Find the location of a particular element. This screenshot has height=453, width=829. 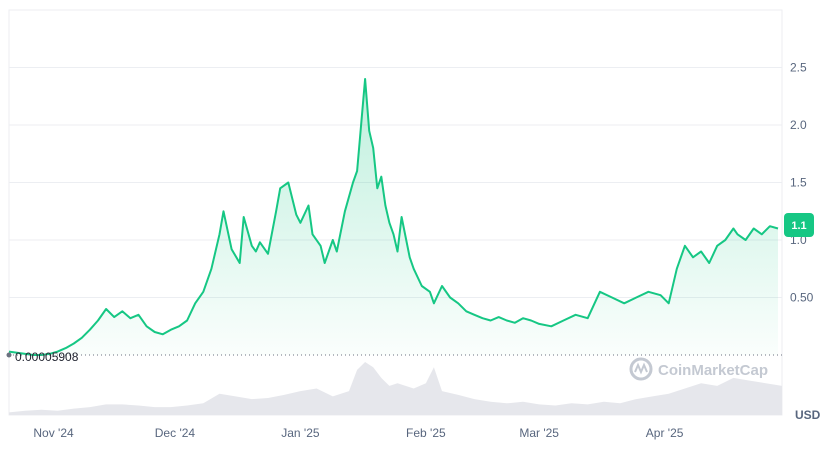

baseline-label: 0.00005908 is located at coordinates (47, 357).